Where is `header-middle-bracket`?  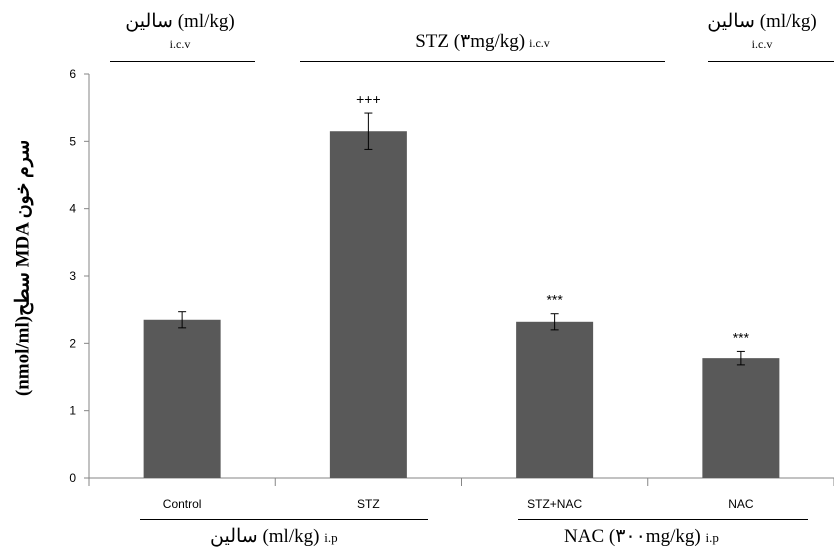
header-middle-bracket is located at coordinates (482, 61).